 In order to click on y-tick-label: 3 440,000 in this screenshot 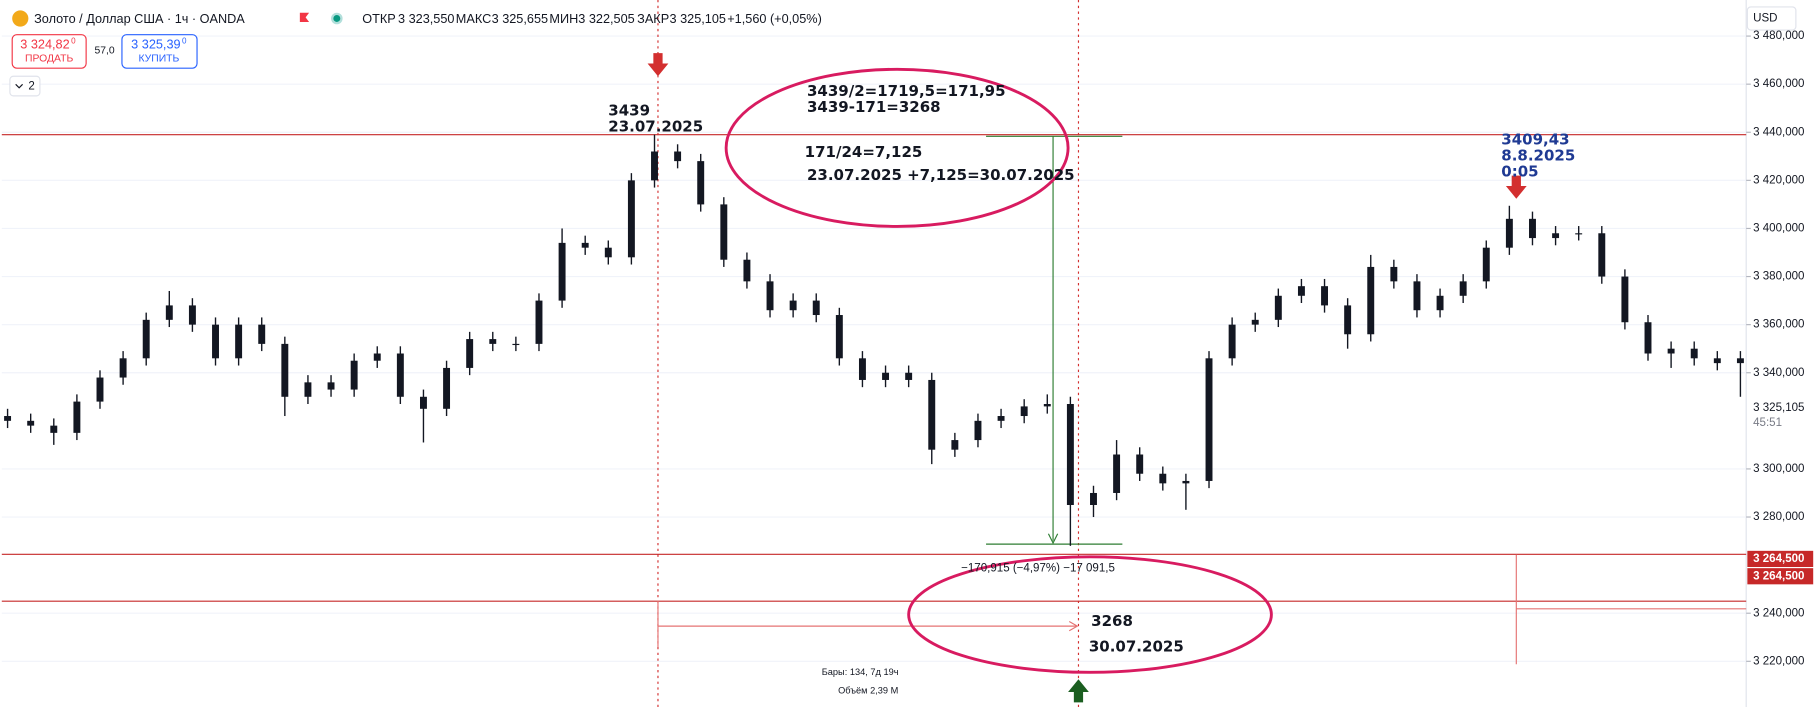, I will do `click(1778, 132)`.